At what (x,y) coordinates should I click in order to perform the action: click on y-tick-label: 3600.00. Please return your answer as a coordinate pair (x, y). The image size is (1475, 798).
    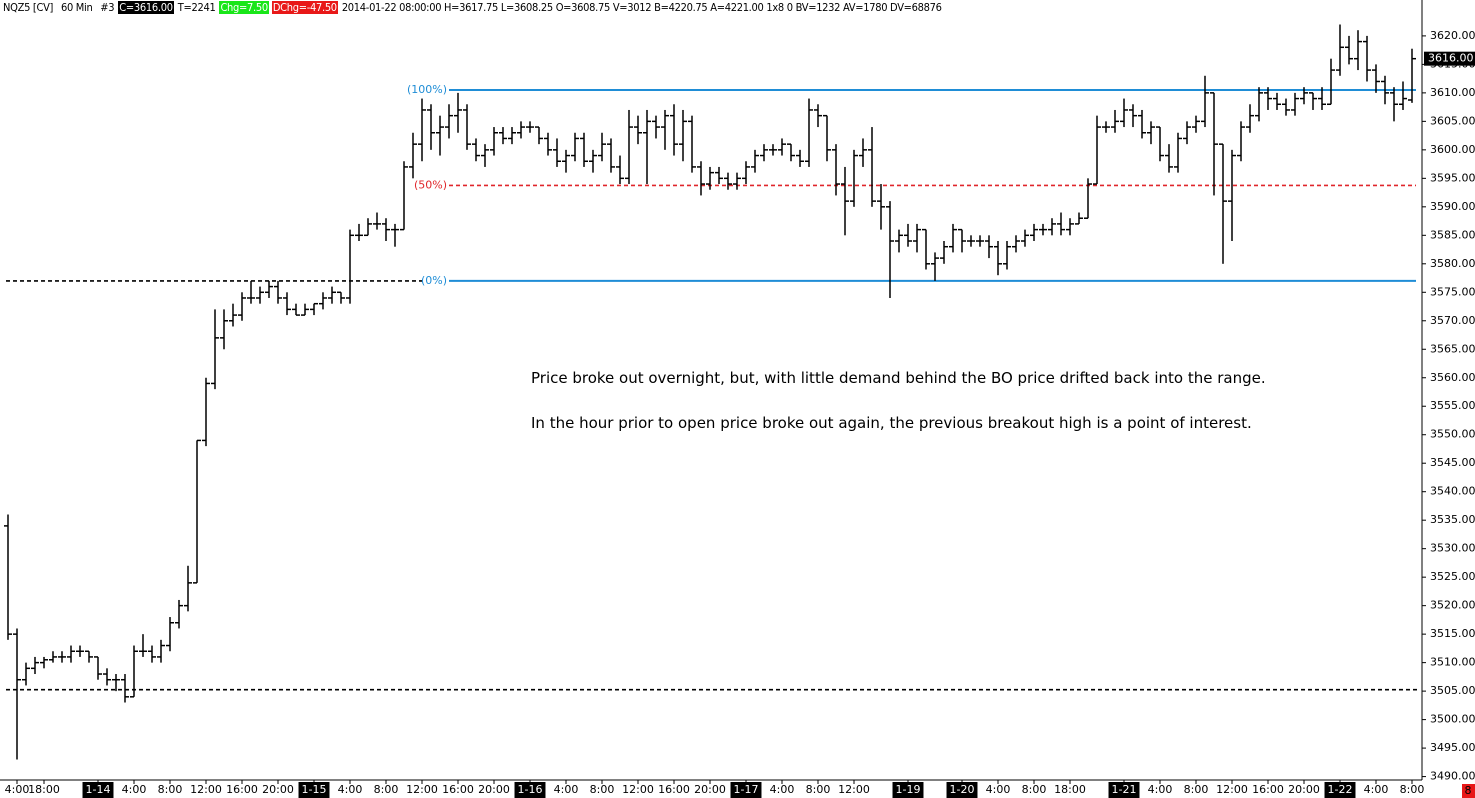
    Looking at the image, I should click on (1452, 149).